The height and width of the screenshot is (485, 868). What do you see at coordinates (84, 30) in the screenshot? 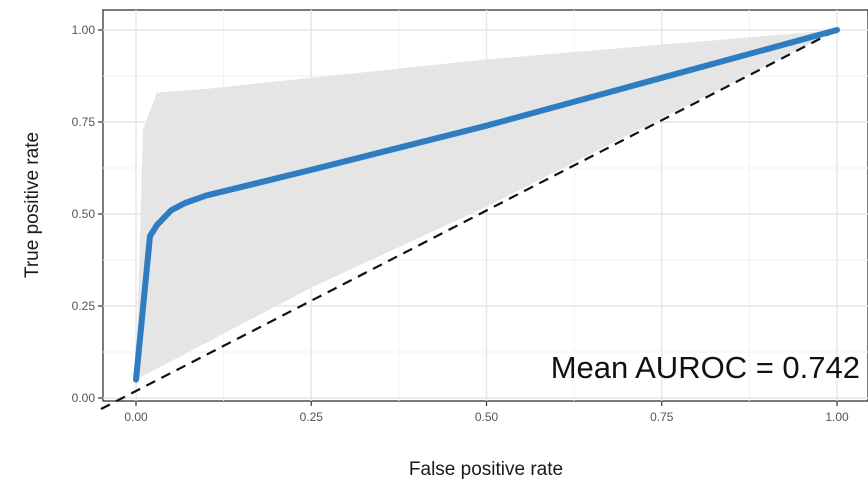
I see `y-tick-label: 1.00` at bounding box center [84, 30].